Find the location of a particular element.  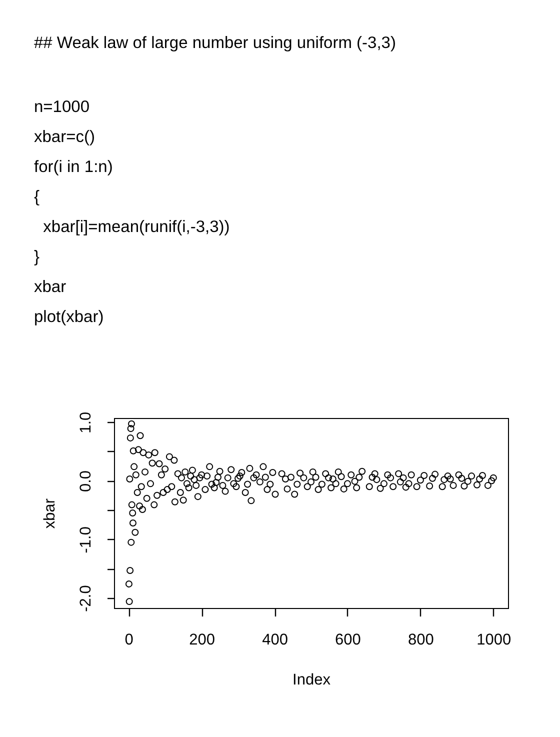

y-tick-label: 1.0 is located at coordinates (86, 422).